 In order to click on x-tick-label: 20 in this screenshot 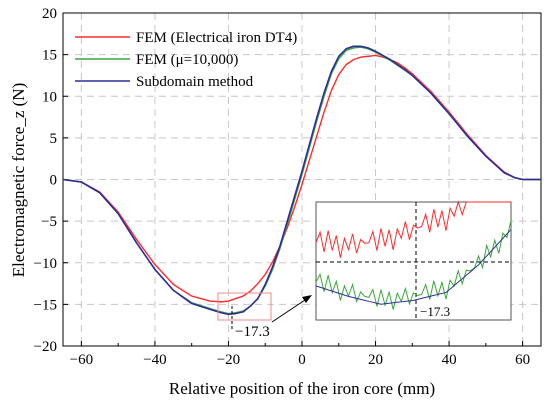, I will do `click(375, 360)`.